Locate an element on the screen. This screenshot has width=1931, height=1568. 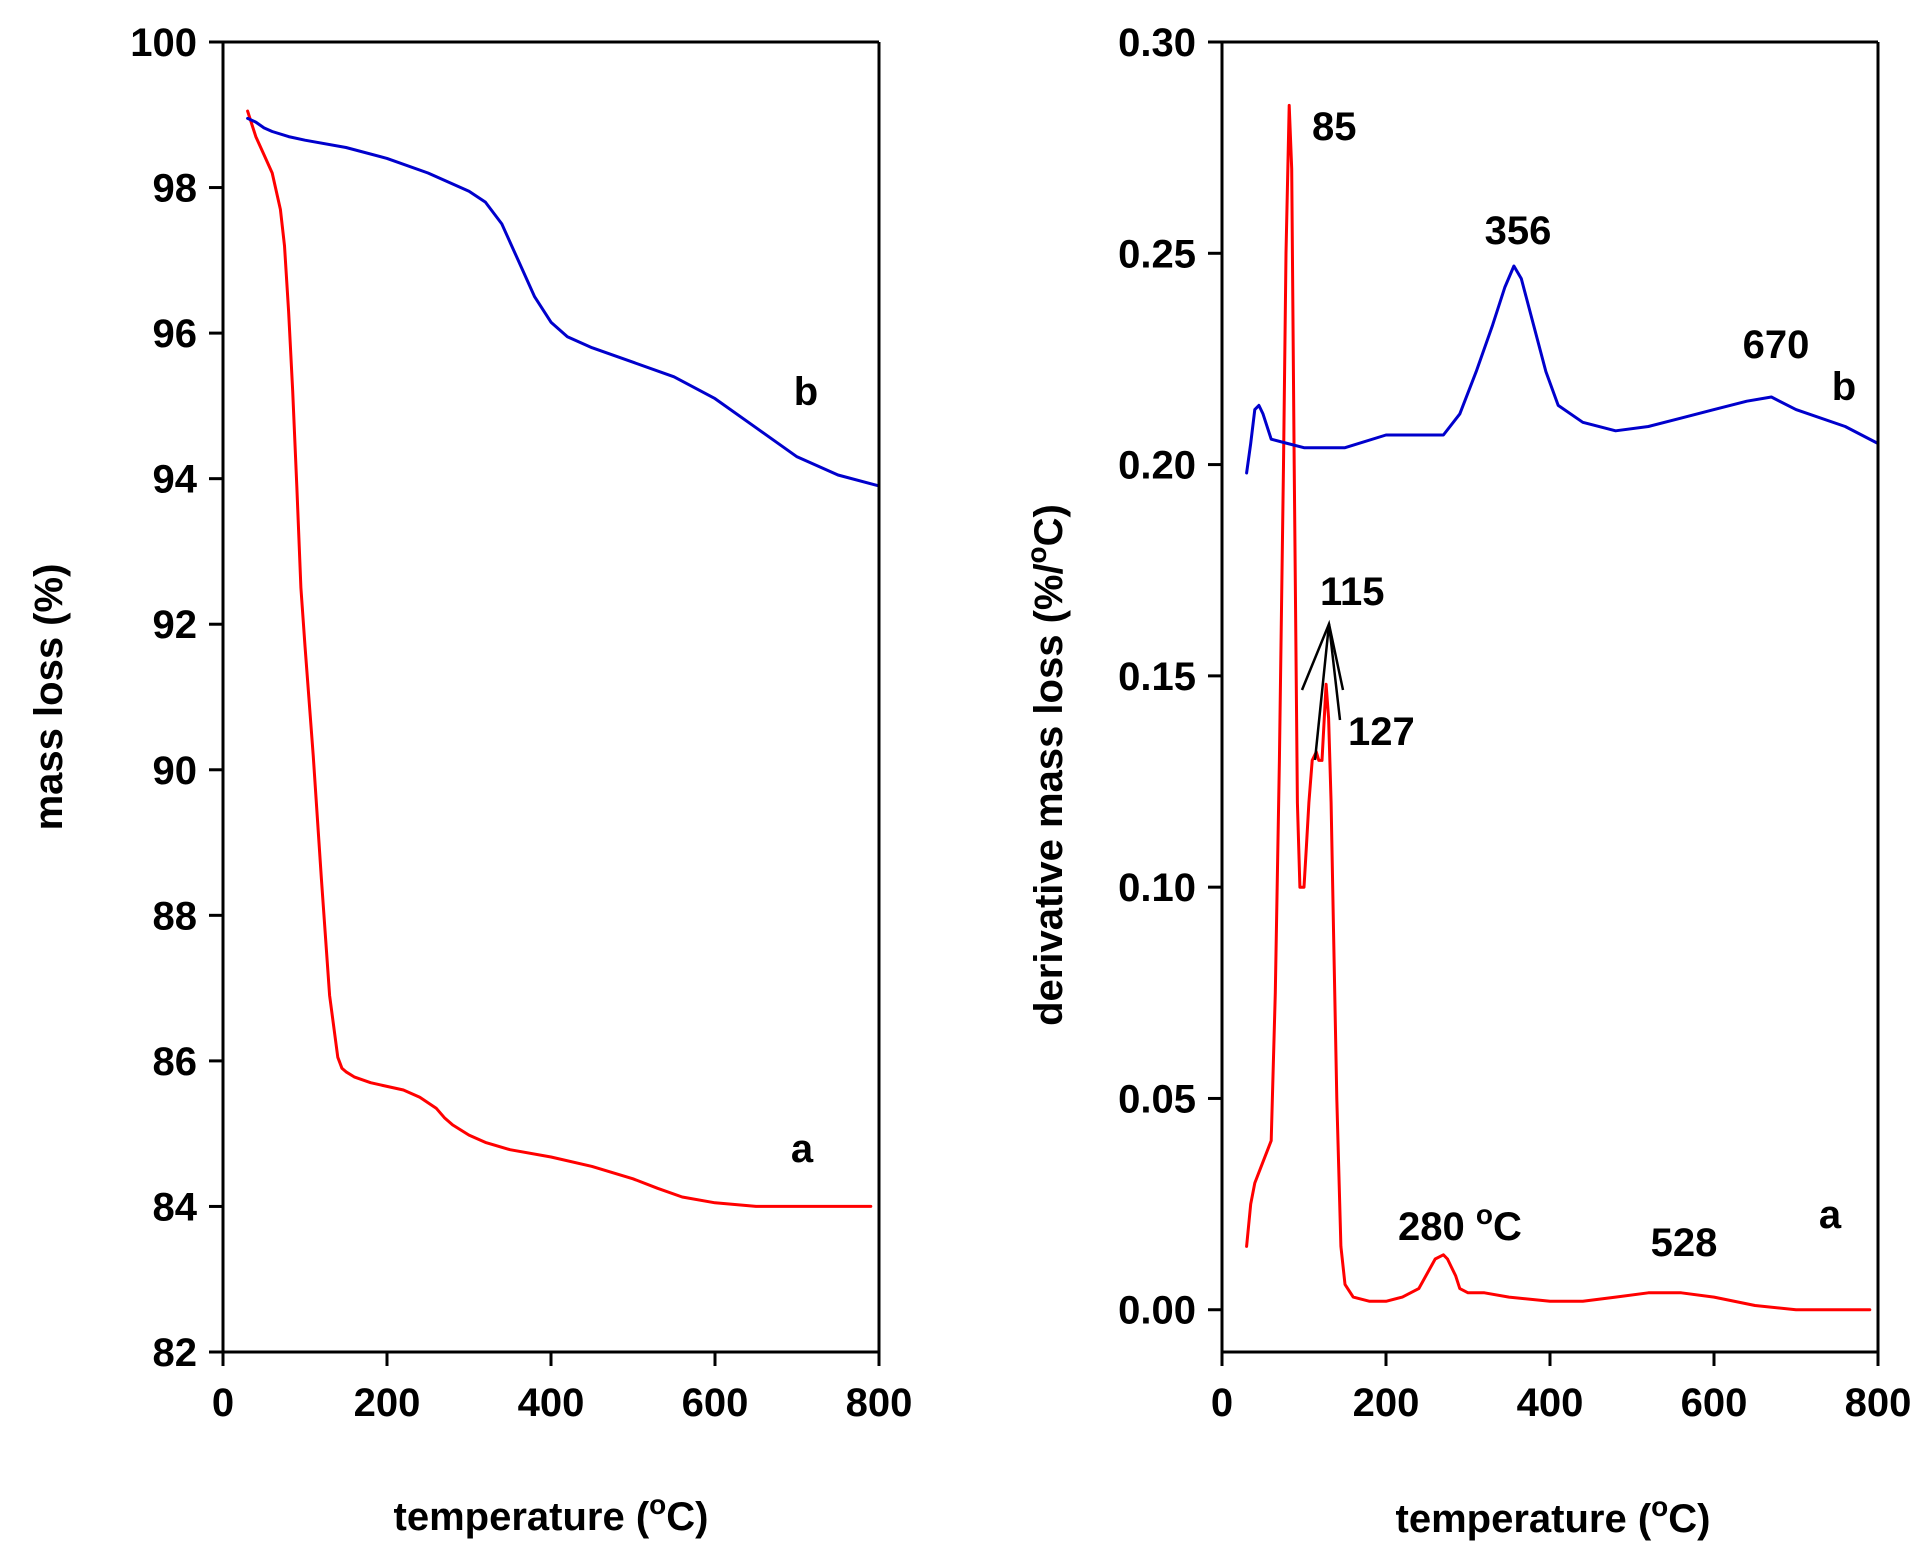
peak-label-670: 670 is located at coordinates (1776, 345).